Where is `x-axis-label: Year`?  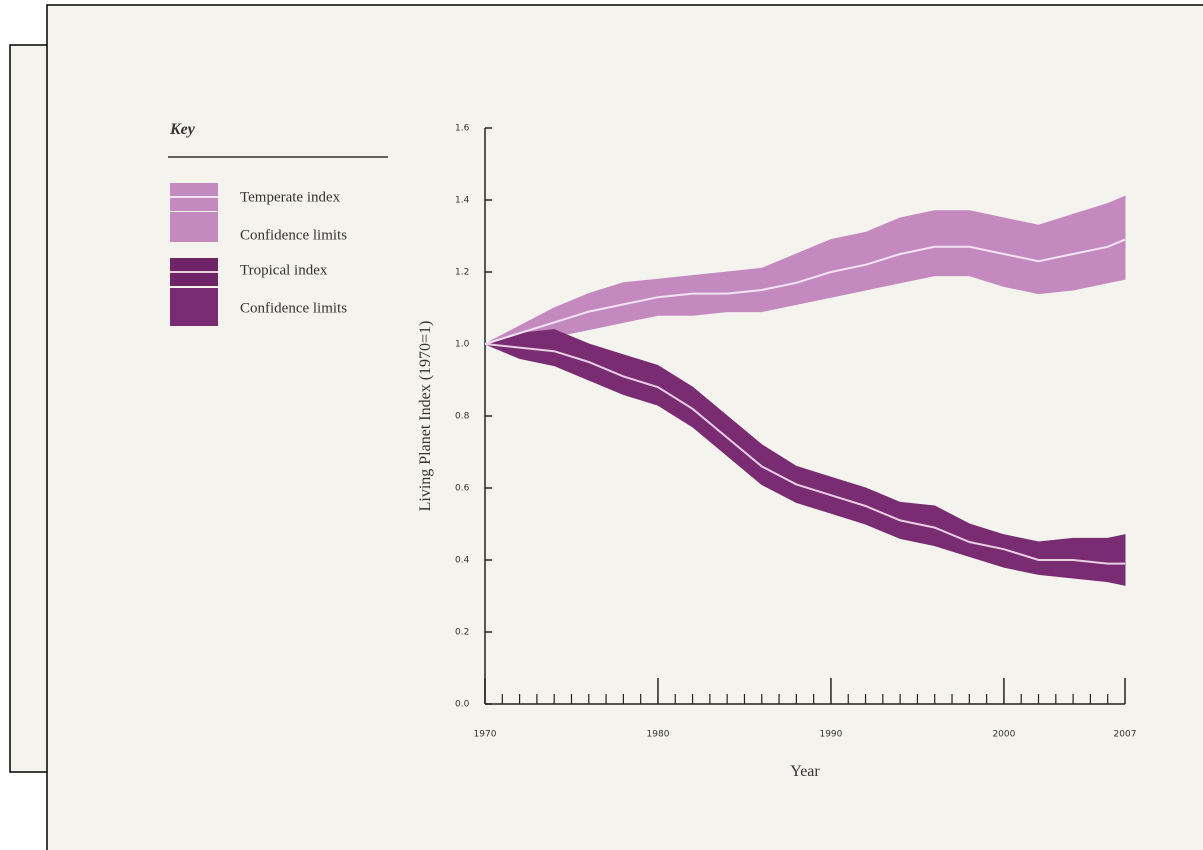
x-axis-label: Year is located at coordinates (805, 771).